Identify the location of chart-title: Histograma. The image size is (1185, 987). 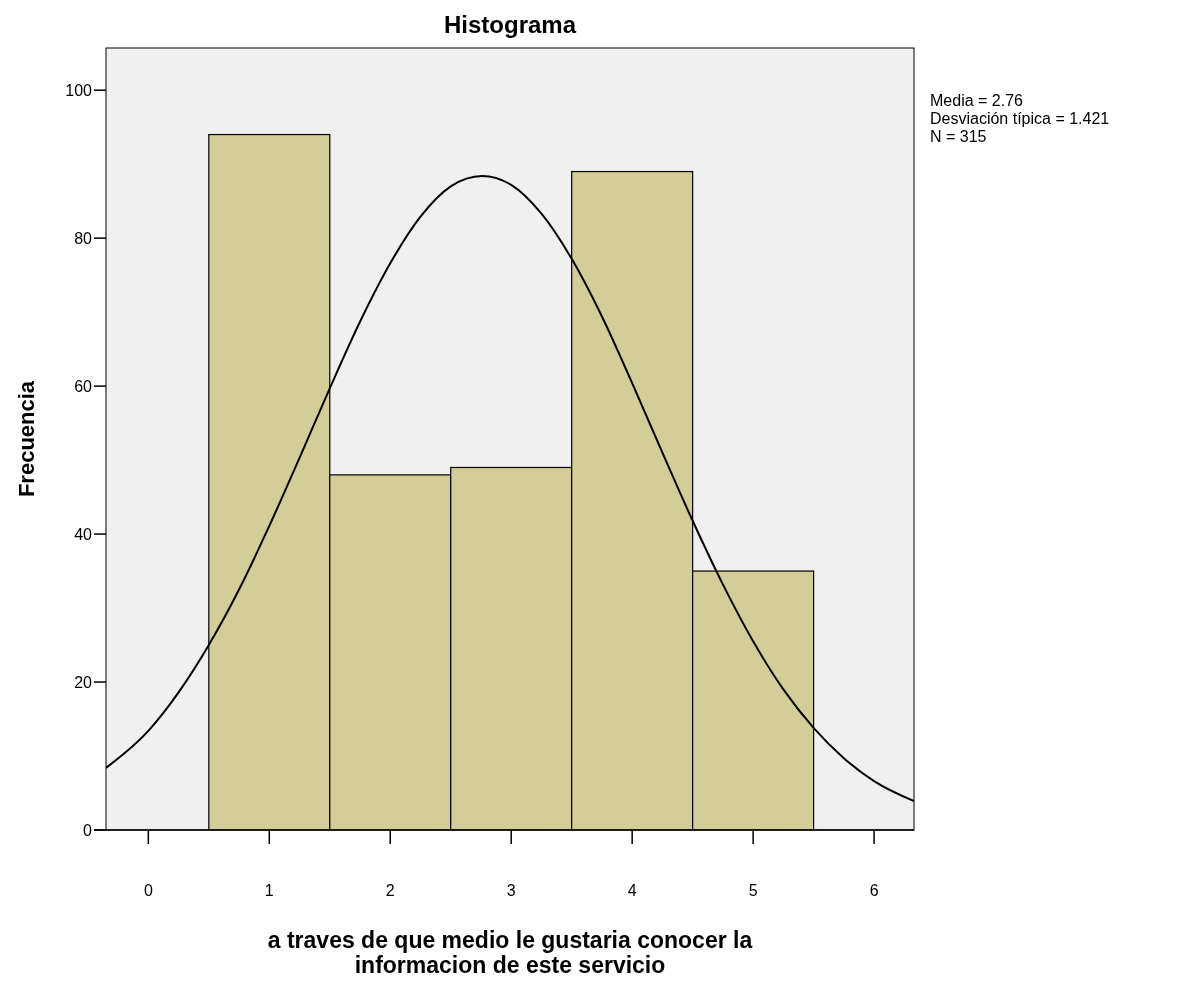
(510, 24).